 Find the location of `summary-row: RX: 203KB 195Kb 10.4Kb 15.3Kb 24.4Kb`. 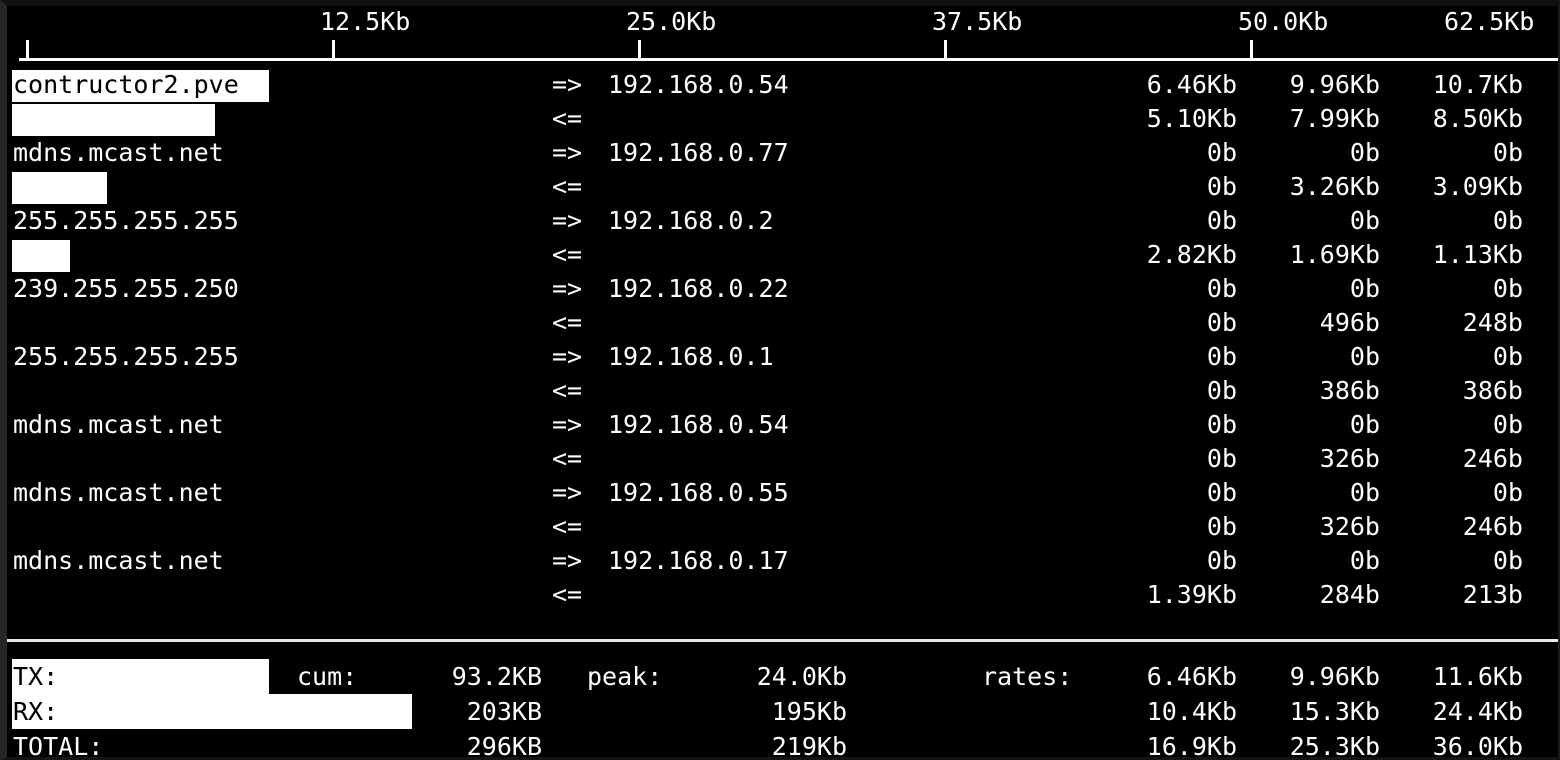

summary-row: RX: 203KB 195Kb 10.4Kb 15.3Kb 24.4Kb is located at coordinates (782, 711).